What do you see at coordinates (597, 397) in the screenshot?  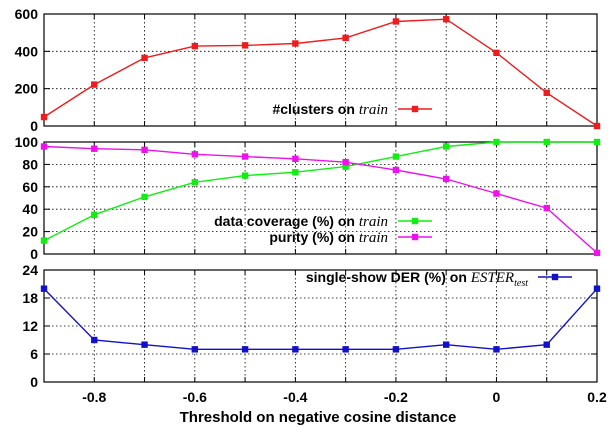 I see `x-tick-label: 0.2` at bounding box center [597, 397].